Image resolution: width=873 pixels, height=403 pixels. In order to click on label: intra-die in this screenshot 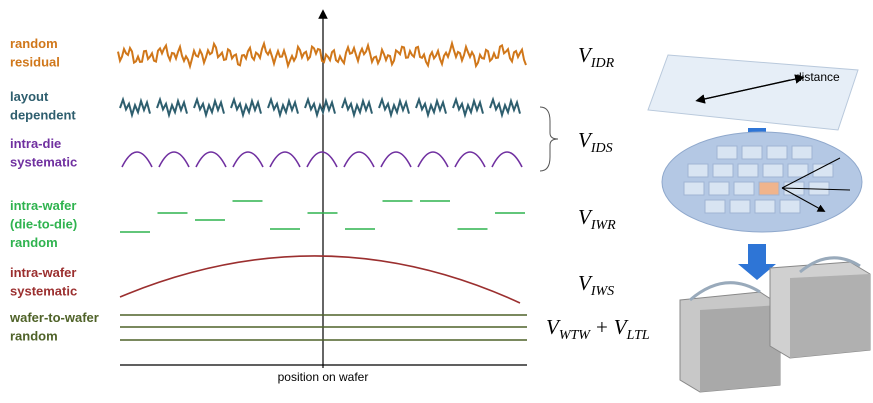, I will do `click(35, 143)`.